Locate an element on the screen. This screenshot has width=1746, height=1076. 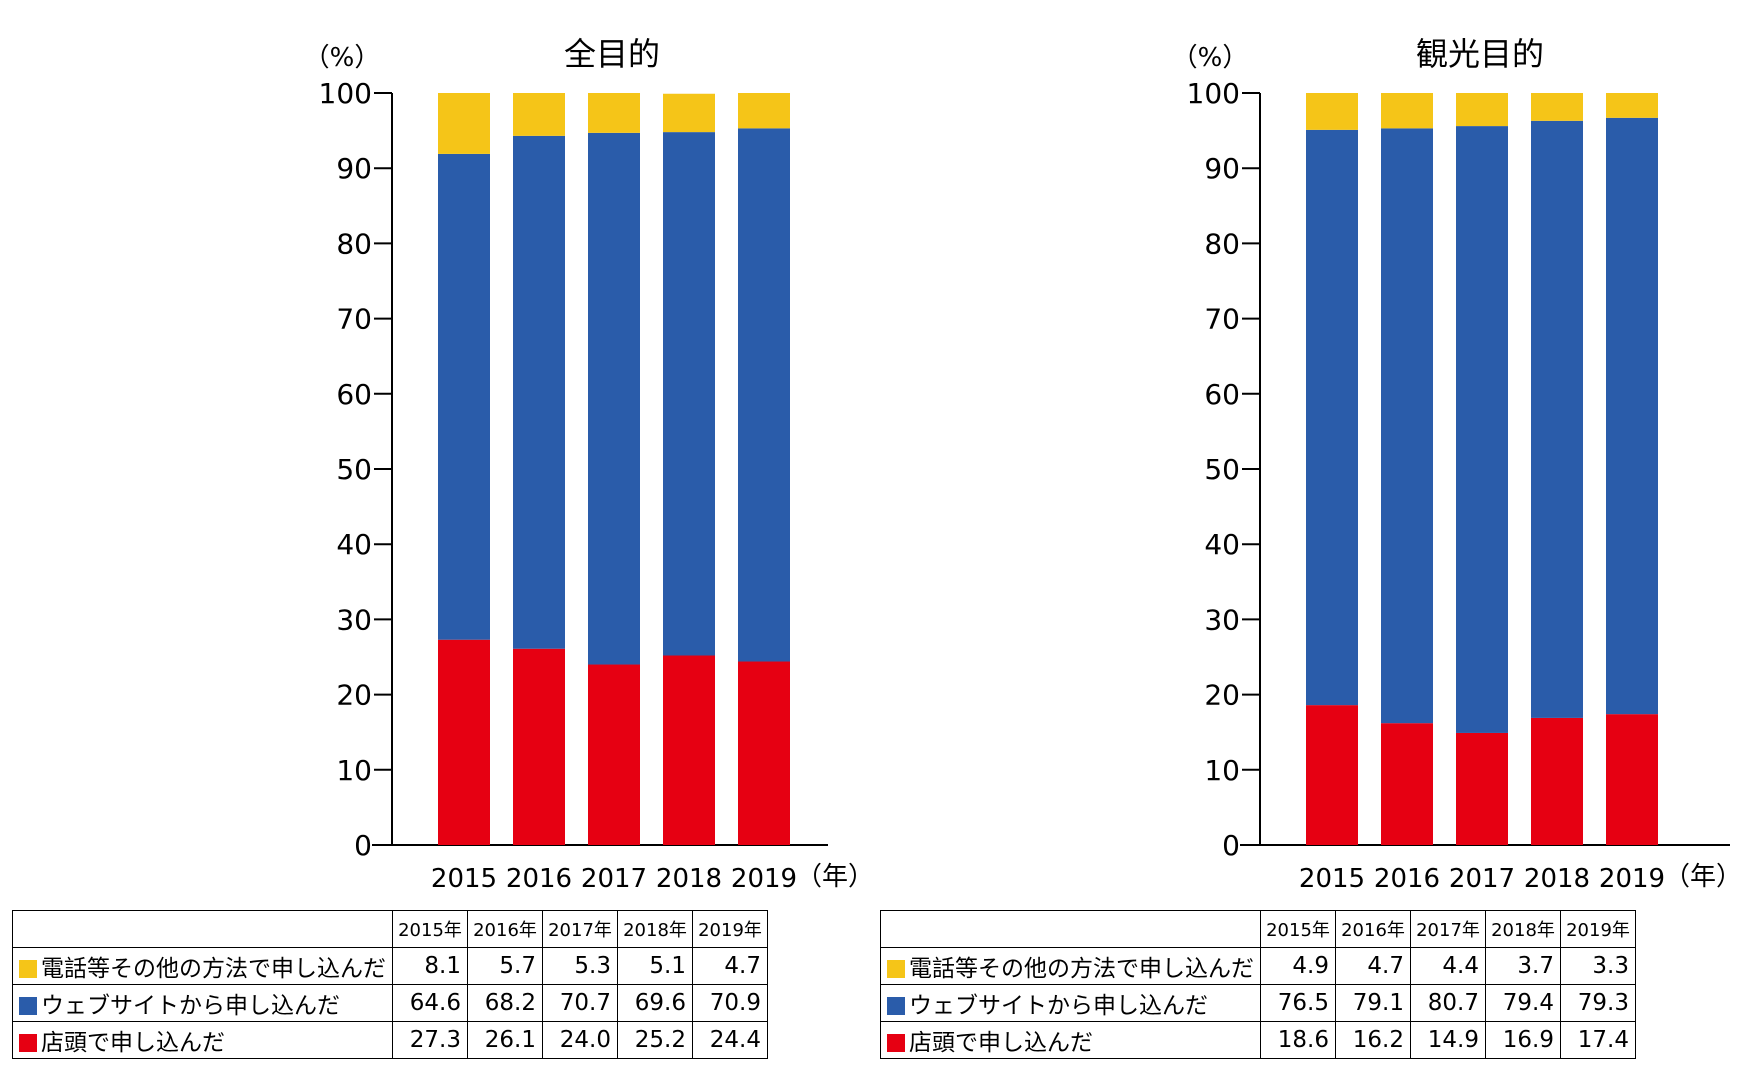
legend-label-cell: 店頭で申し込んだ is located at coordinates (1070, 1040).